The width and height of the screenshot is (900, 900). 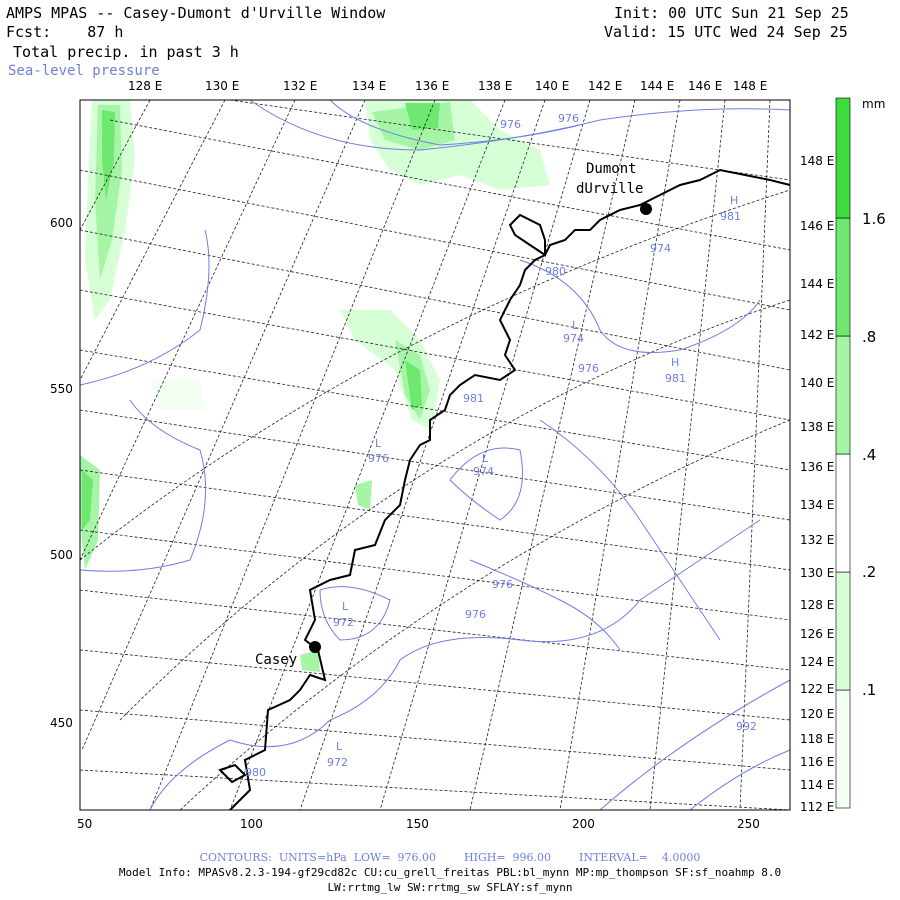 What do you see at coordinates (817, 762) in the screenshot?
I see `lon-label: 116 E` at bounding box center [817, 762].